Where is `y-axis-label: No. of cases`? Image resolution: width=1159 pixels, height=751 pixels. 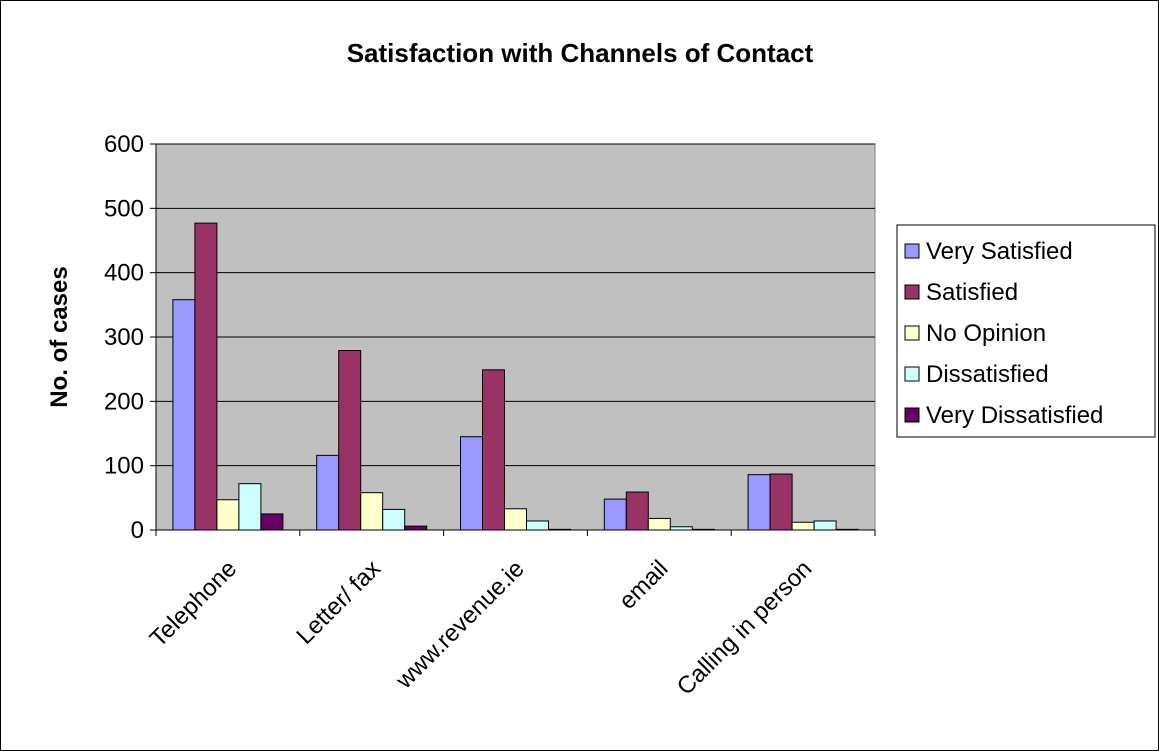 y-axis-label: No. of cases is located at coordinates (59, 336).